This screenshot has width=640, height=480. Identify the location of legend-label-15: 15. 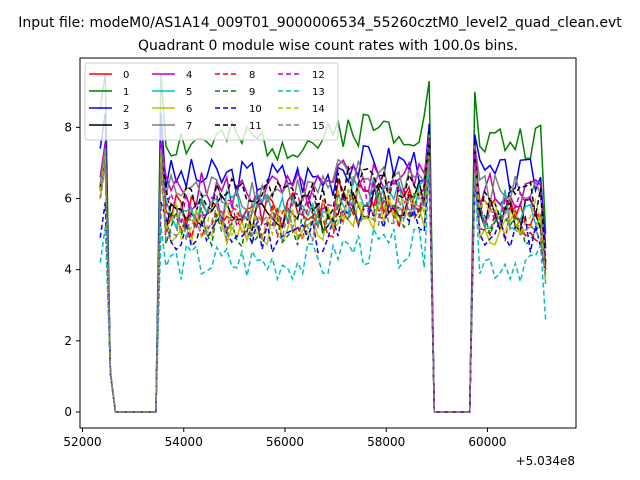
(318, 126).